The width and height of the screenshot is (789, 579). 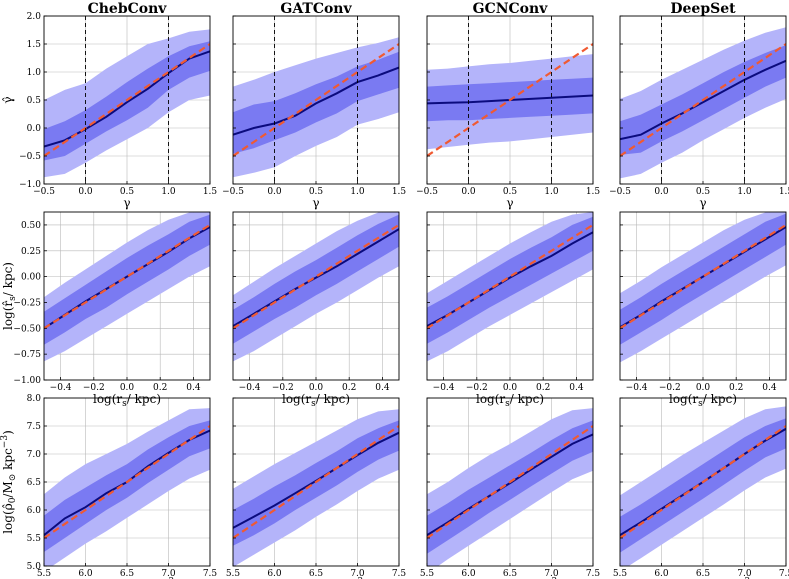 I want to click on y-tick-label: 8.0, so click(x=34, y=399).